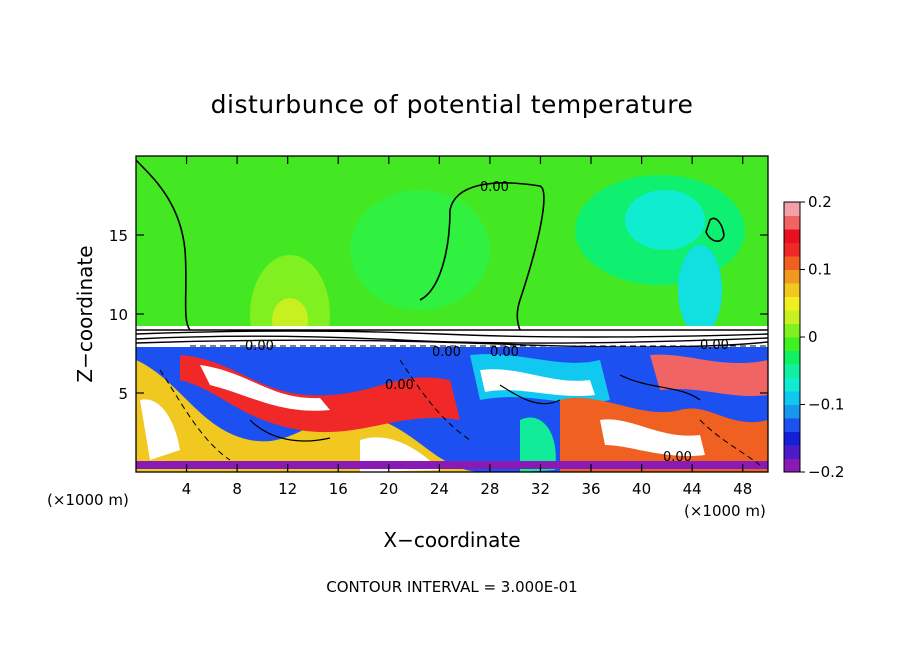 Image resolution: width=904 pixels, height=654 pixels. Describe the element at coordinates (187, 489) in the screenshot. I see `x-tick-label: 4` at that location.